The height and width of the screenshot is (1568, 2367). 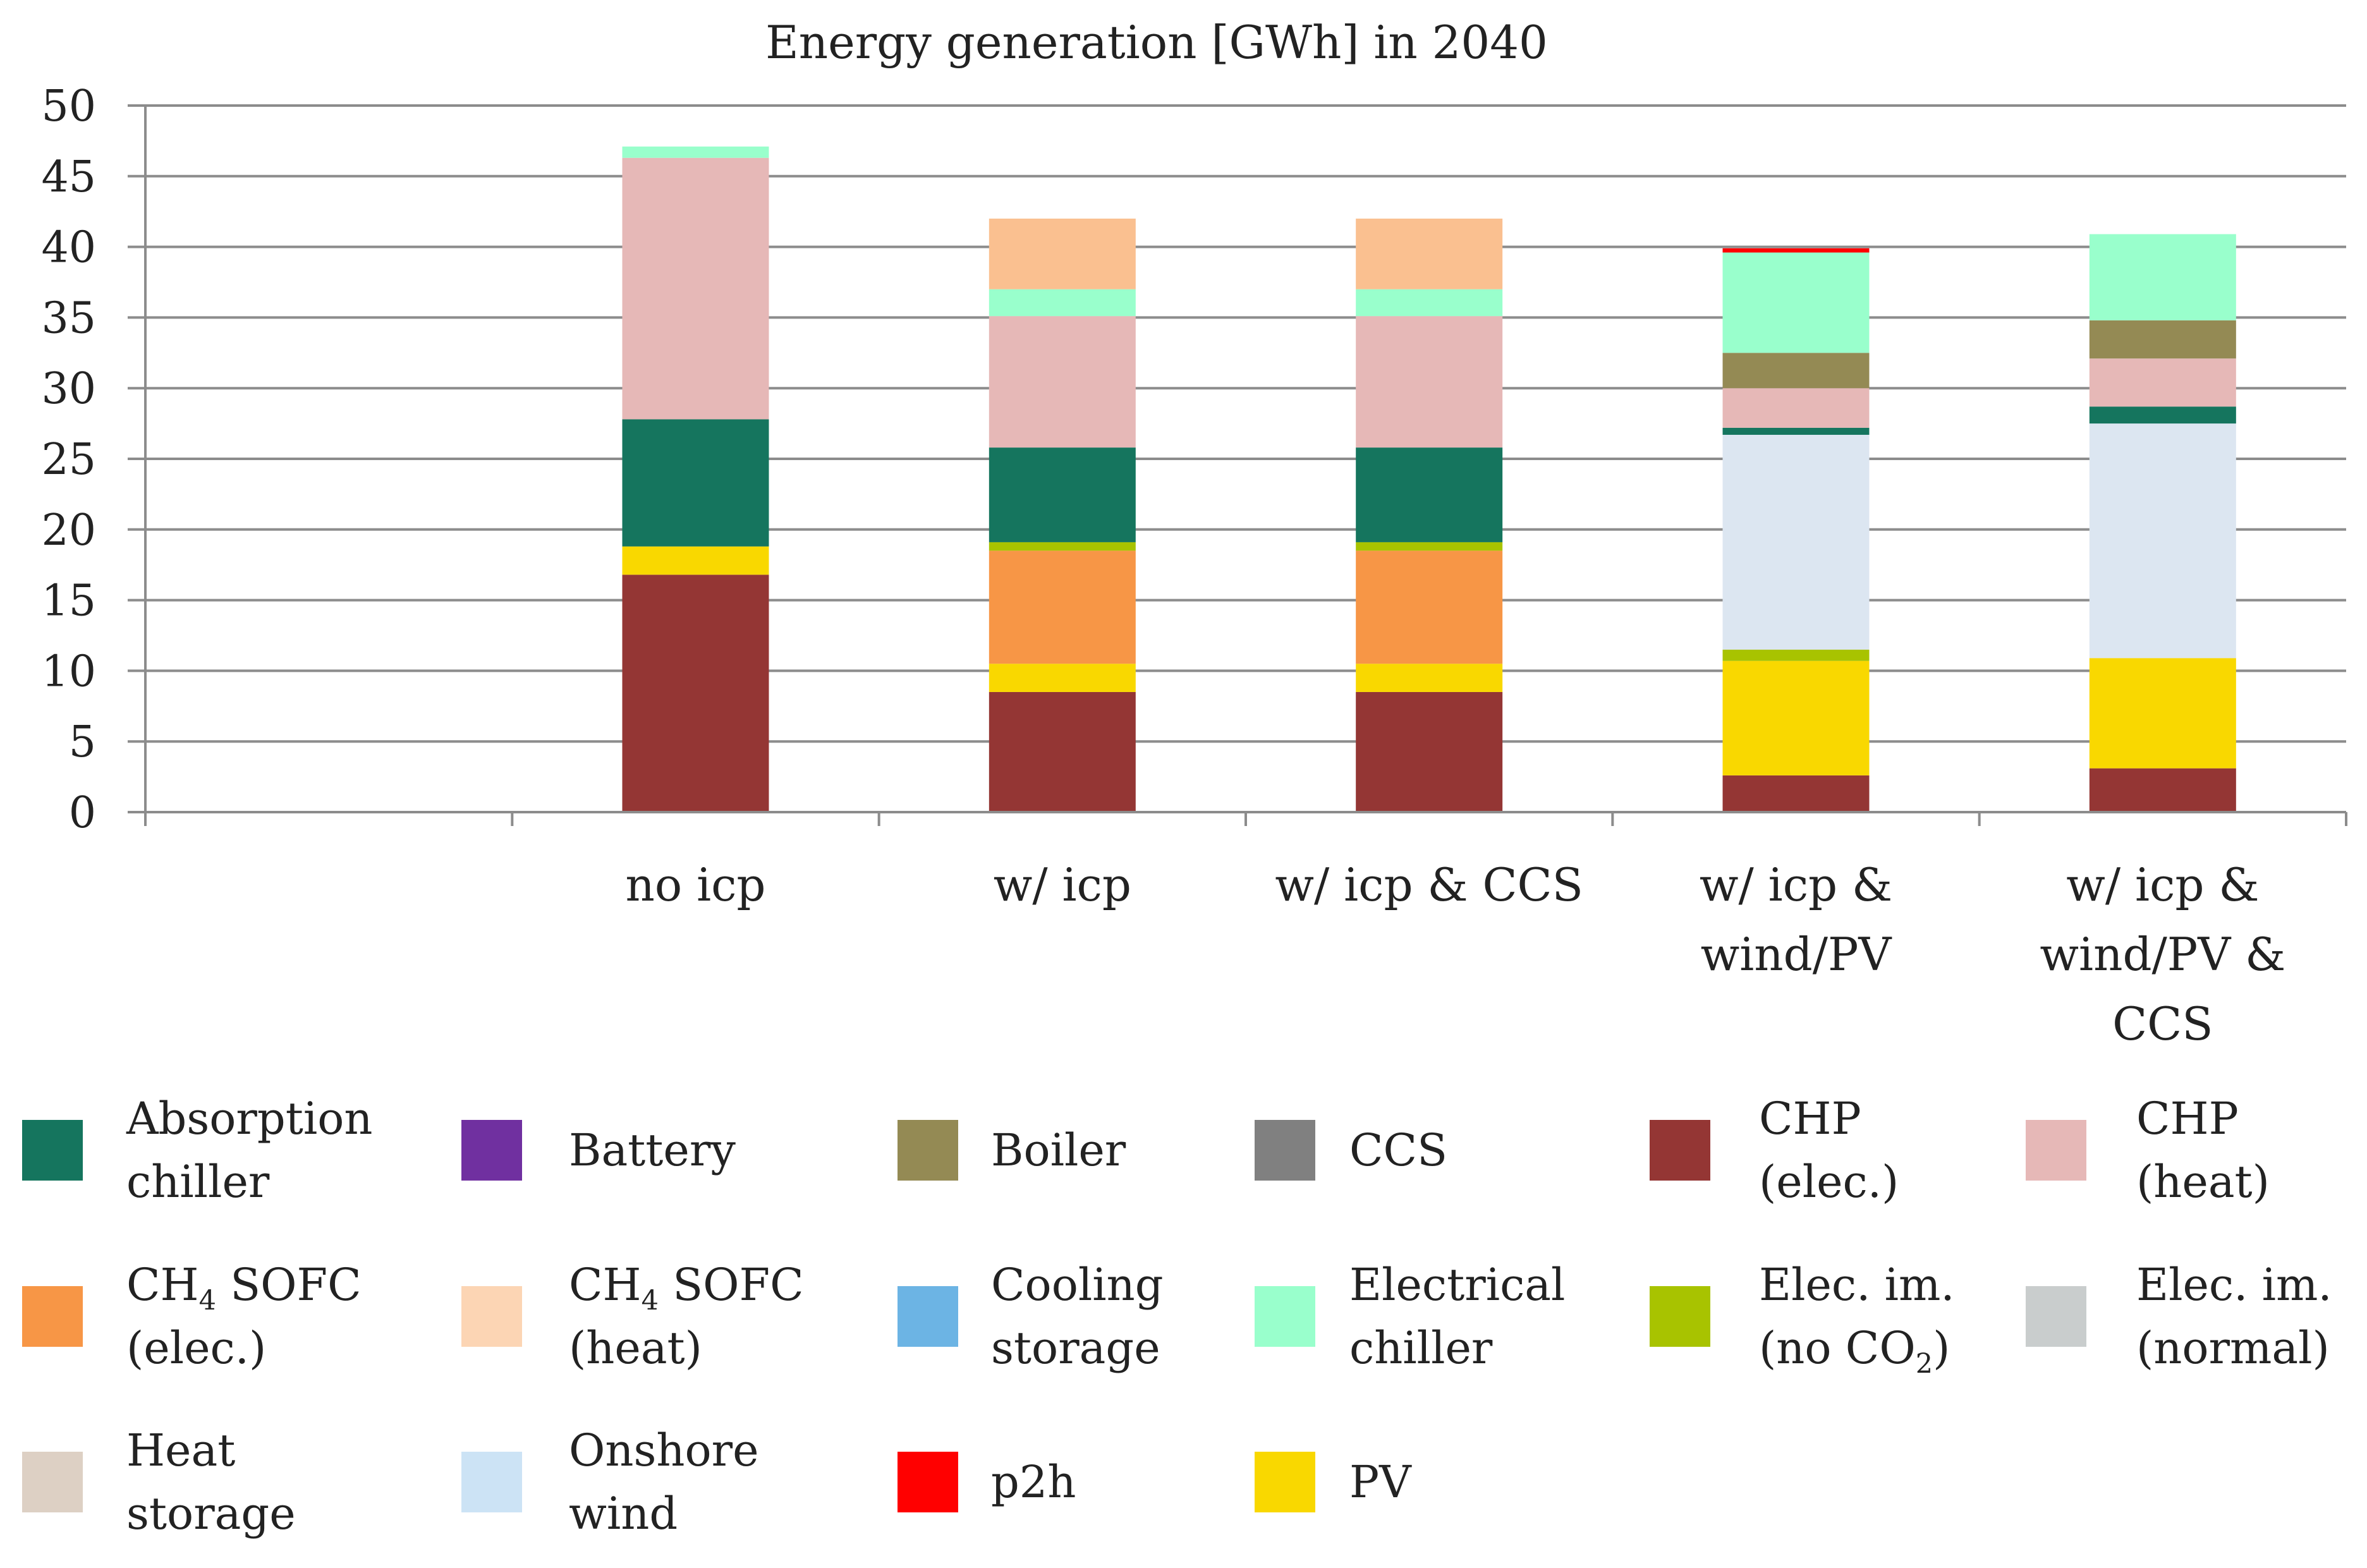 What do you see at coordinates (2162, 415) in the screenshot?
I see `bar-segment-absorption-chiller-w-icp-wind-pv-ccs` at bounding box center [2162, 415].